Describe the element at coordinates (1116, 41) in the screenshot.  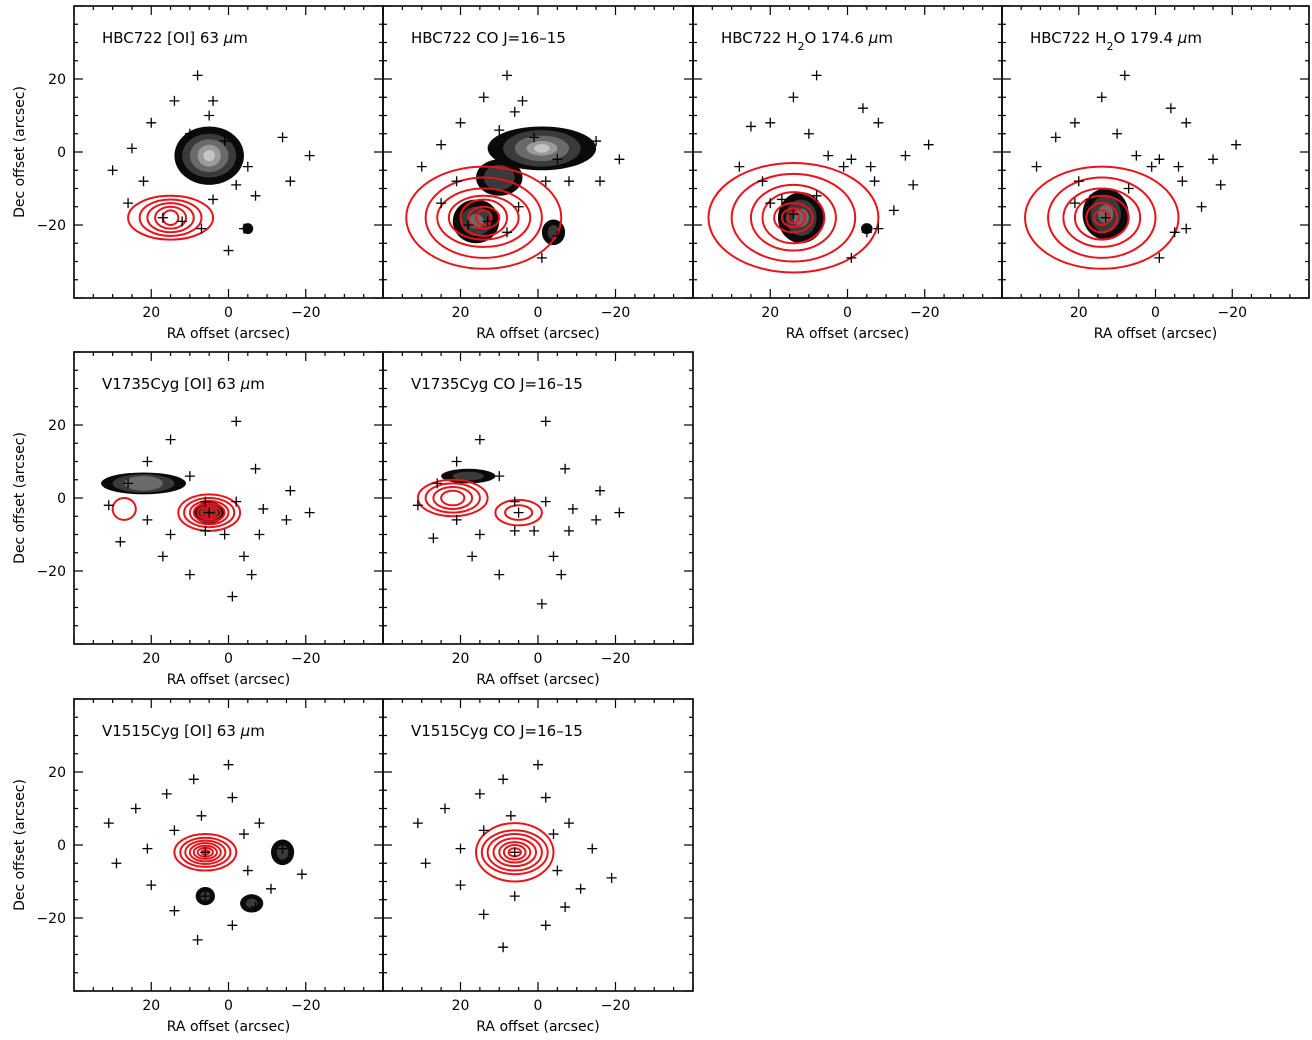
I see `panel-title: HBC722 H2O 179.4 μm` at that location.